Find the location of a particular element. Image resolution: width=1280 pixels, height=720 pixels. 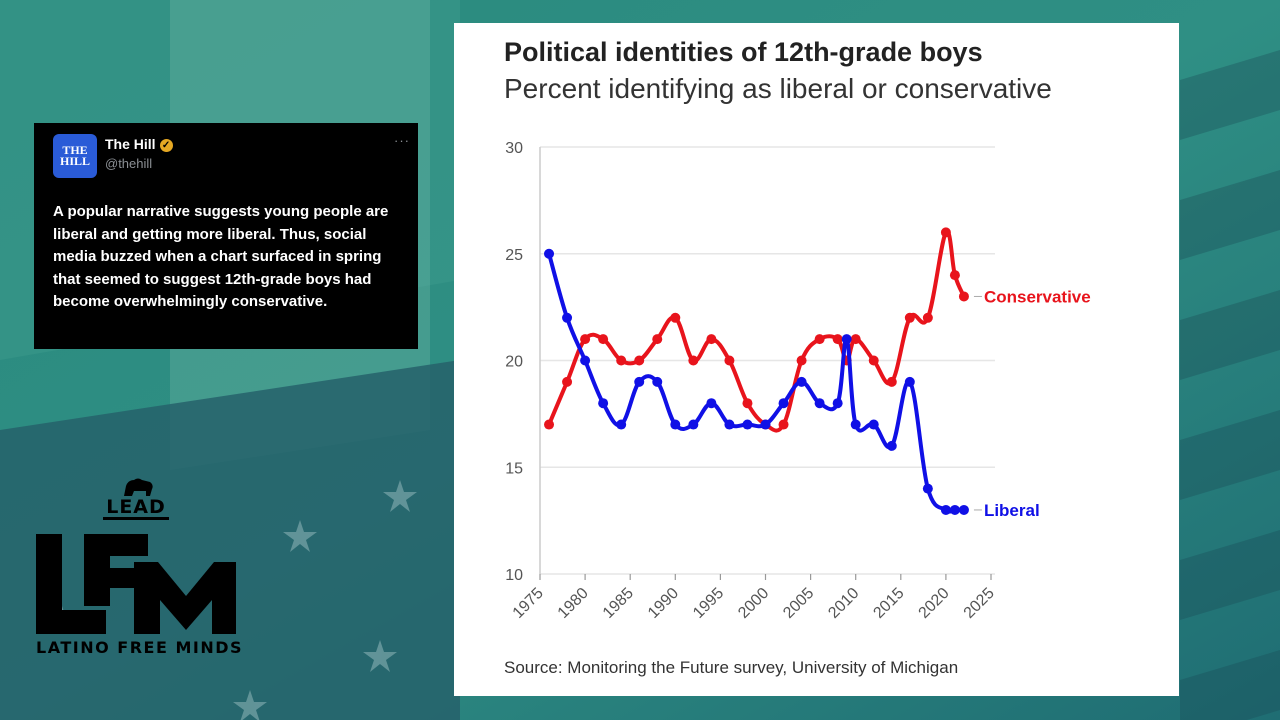

more-options-icon: ··· is located at coordinates (402, 140).